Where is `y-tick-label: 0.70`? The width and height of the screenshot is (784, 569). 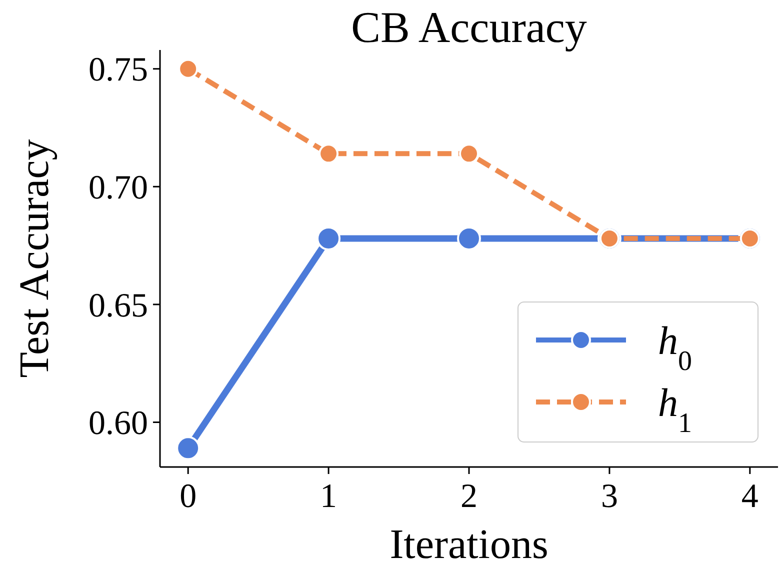 y-tick-label: 0.70 is located at coordinates (118, 188).